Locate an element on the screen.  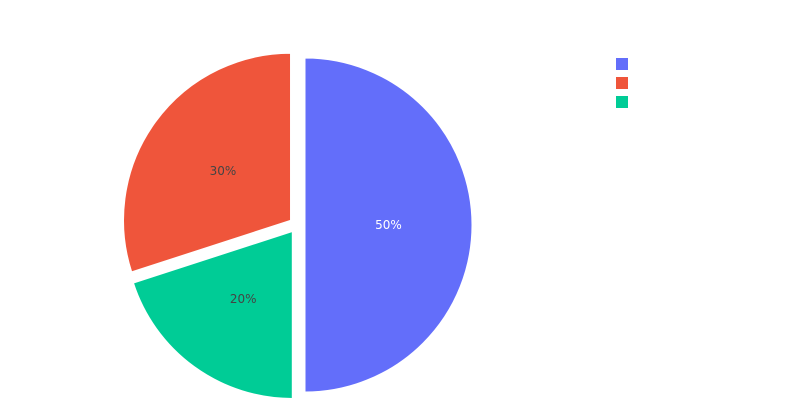
slice-label-1: 20% is located at coordinates (243, 299).